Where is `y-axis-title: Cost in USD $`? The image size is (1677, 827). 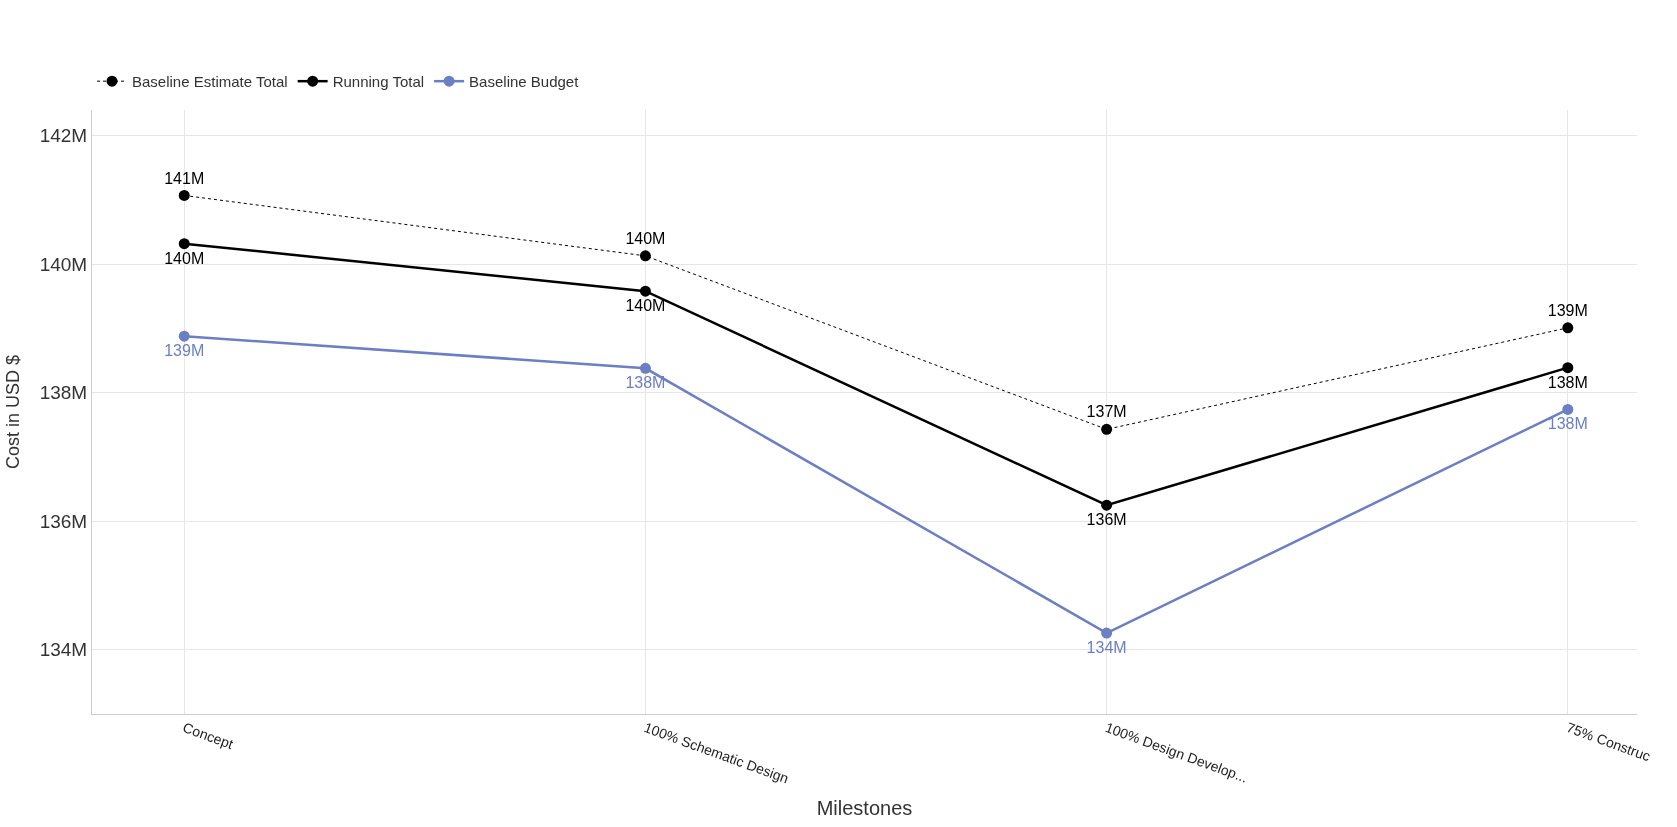 y-axis-title: Cost in USD $ is located at coordinates (12, 412).